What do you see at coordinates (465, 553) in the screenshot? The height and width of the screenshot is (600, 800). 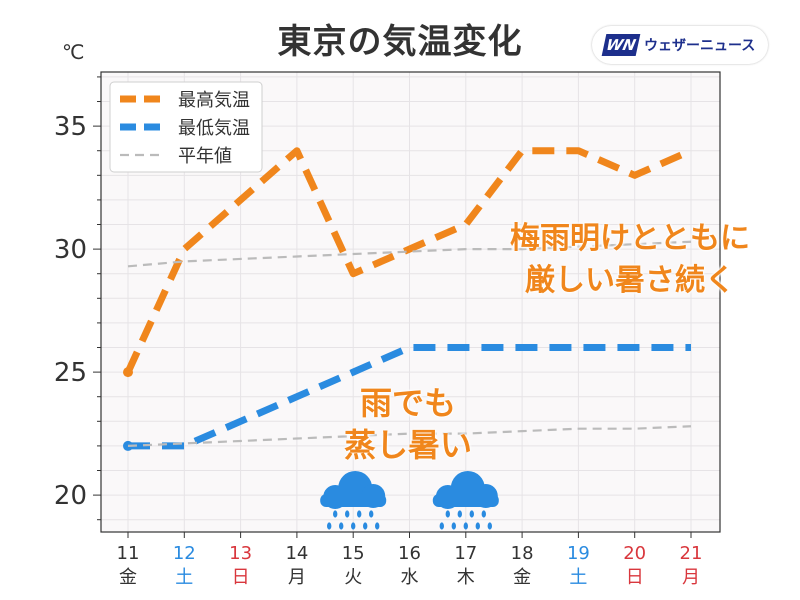 I see `x-tick-label-date: 17` at bounding box center [465, 553].